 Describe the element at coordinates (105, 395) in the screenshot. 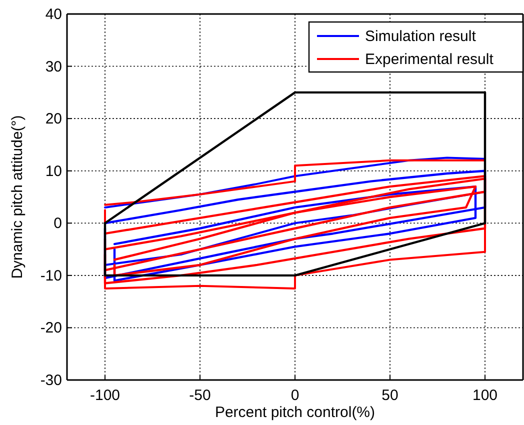

I see `x-tick-label: -100` at that location.